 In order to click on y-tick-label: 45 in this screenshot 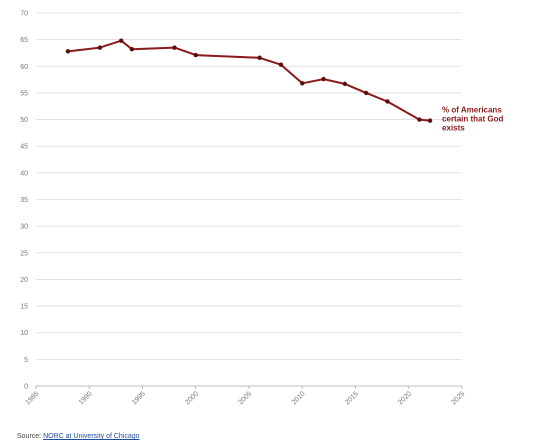, I will do `click(24, 147)`.